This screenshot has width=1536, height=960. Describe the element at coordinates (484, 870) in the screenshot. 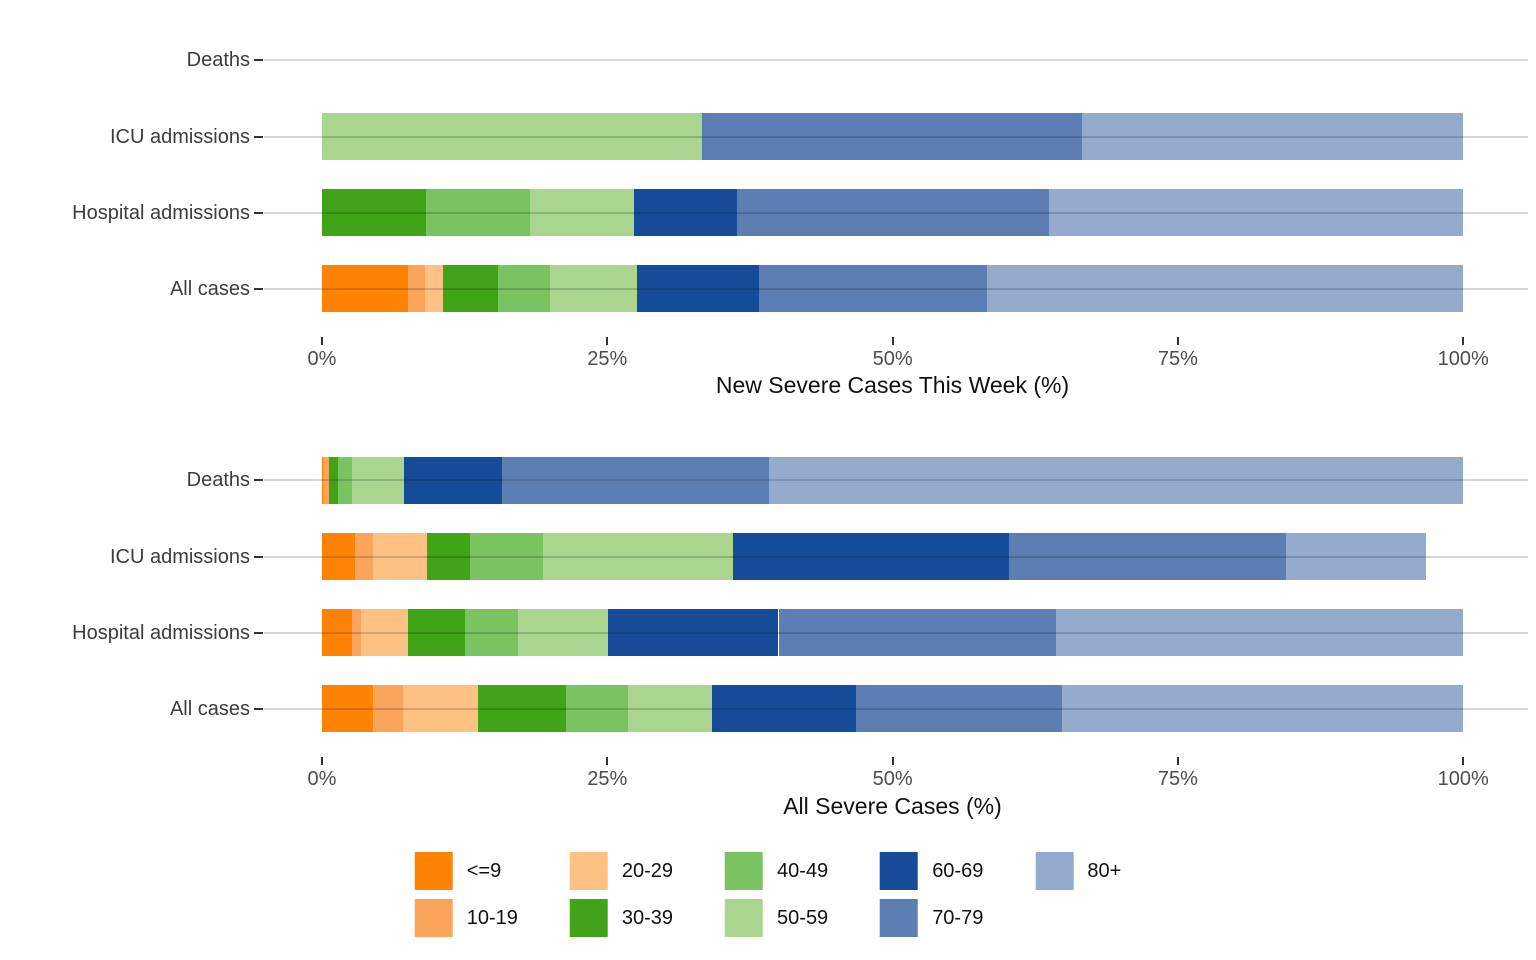

I see `legend-label: <=9` at that location.